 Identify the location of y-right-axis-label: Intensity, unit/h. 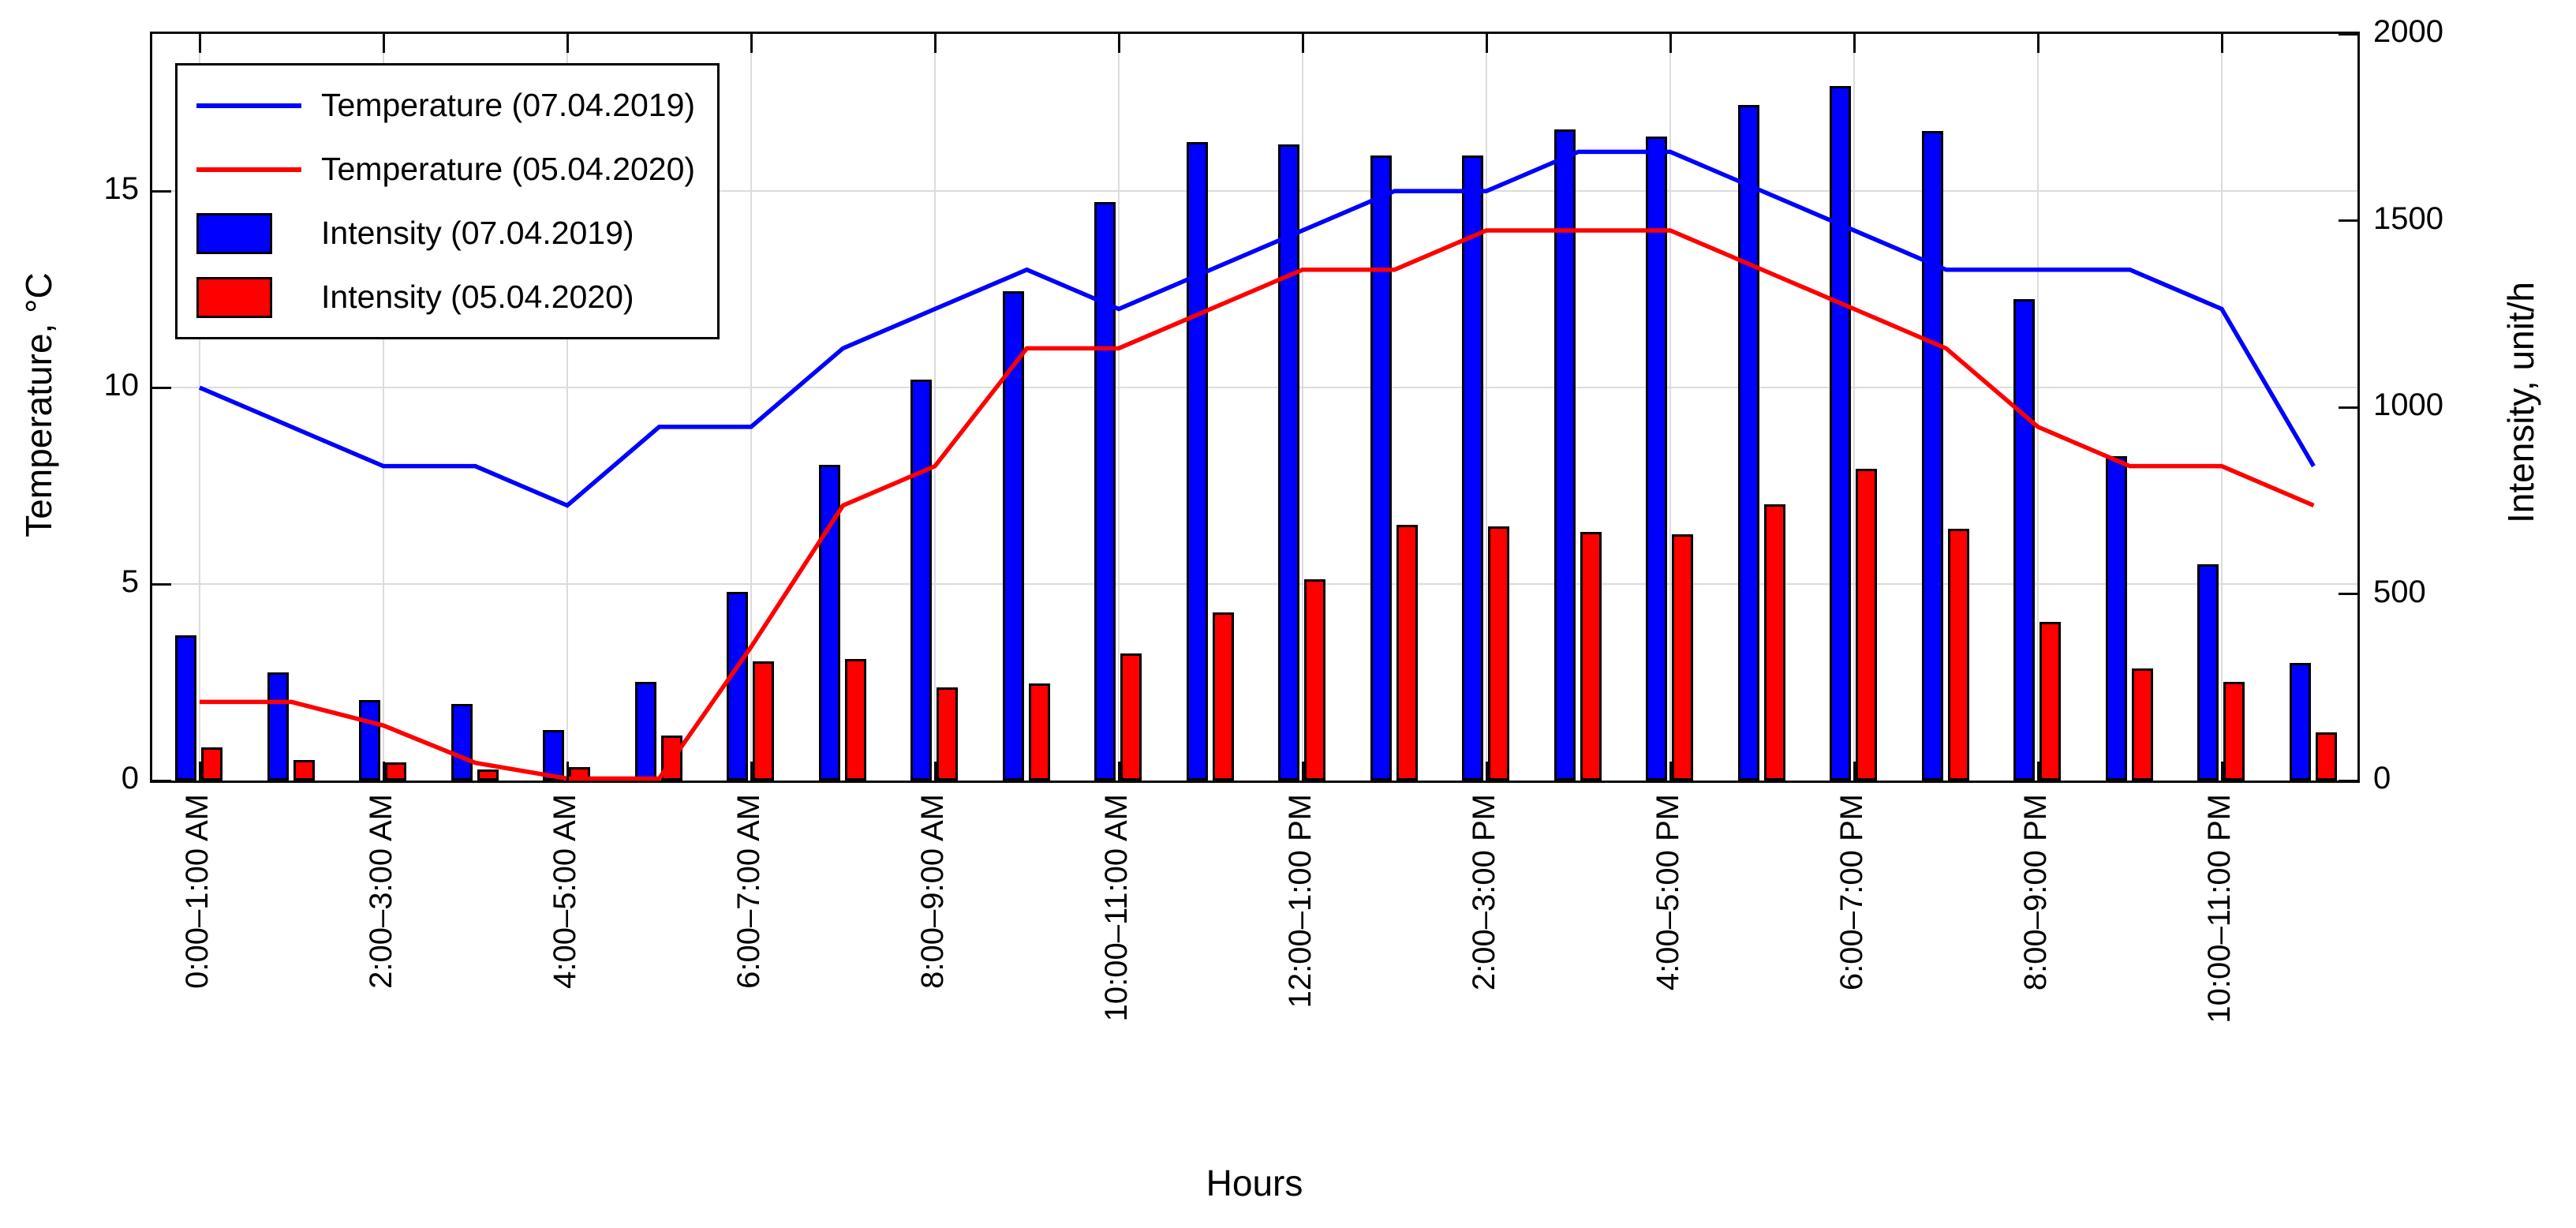
(2520, 402).